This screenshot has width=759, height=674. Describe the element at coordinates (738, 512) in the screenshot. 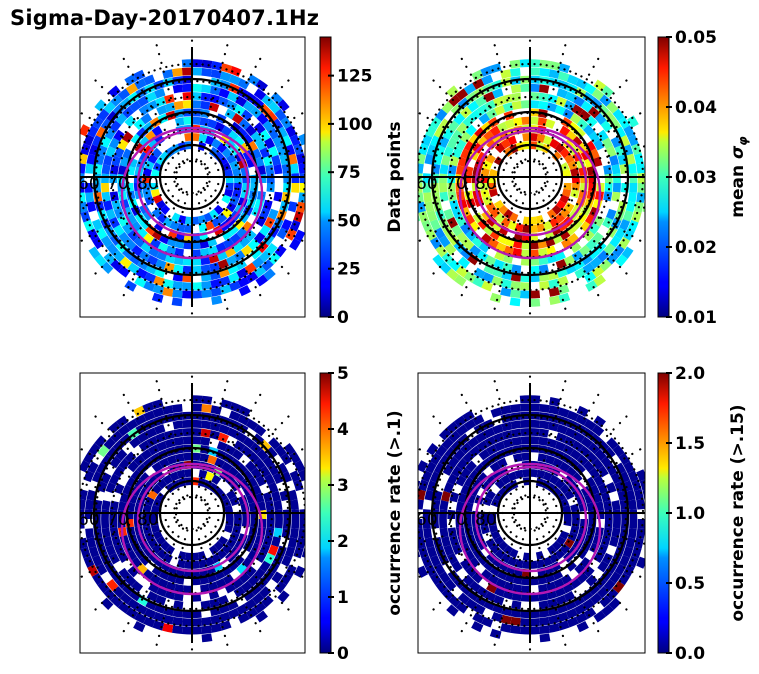

I see `colorbar-label: occurrence rate (>.15)` at that location.